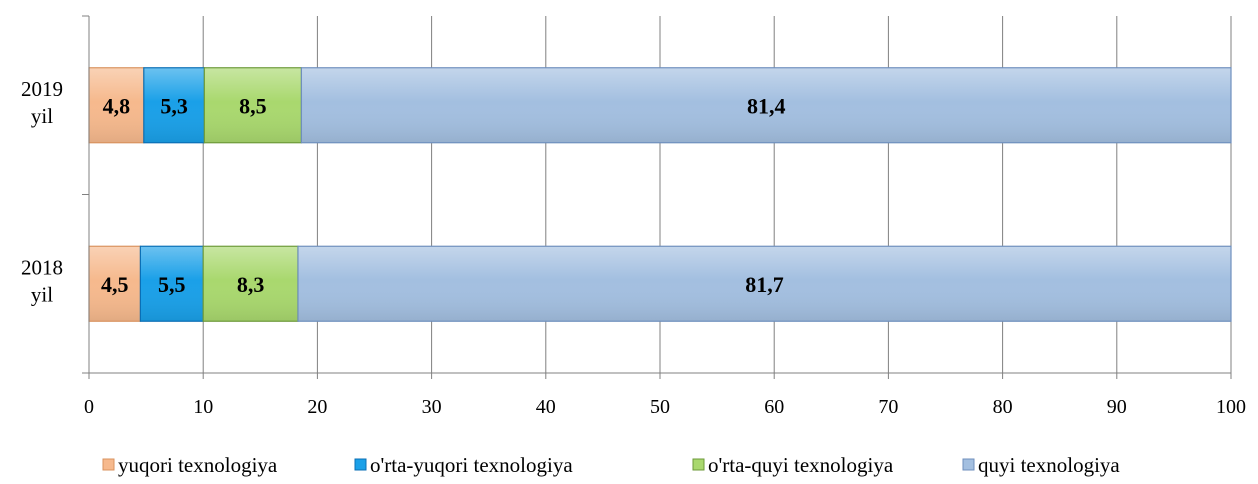 This screenshot has width=1258, height=484. What do you see at coordinates (42, 267) in the screenshot?
I see `category-label: 2018` at bounding box center [42, 267].